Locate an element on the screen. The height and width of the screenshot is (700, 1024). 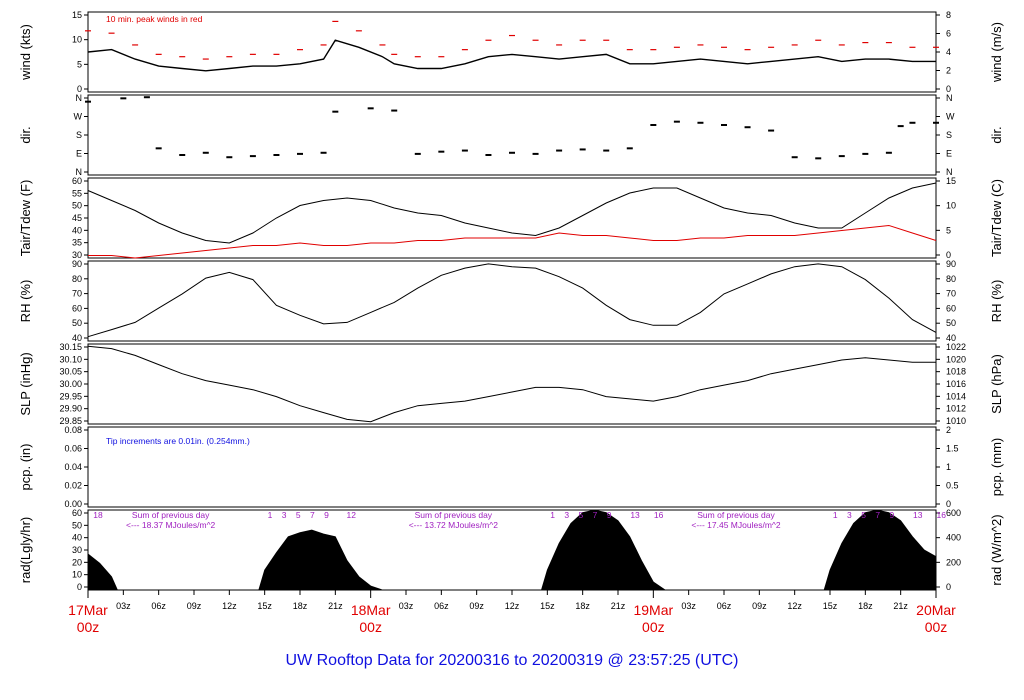
day-label-date: 19Mar is located at coordinates (653, 610).